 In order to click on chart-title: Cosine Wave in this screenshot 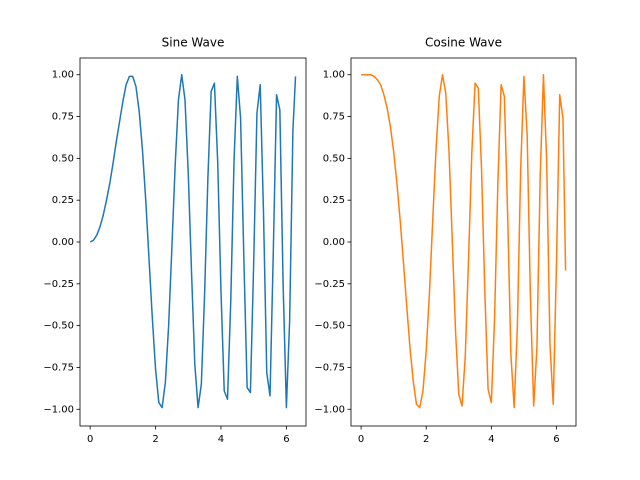, I will do `click(463, 43)`.